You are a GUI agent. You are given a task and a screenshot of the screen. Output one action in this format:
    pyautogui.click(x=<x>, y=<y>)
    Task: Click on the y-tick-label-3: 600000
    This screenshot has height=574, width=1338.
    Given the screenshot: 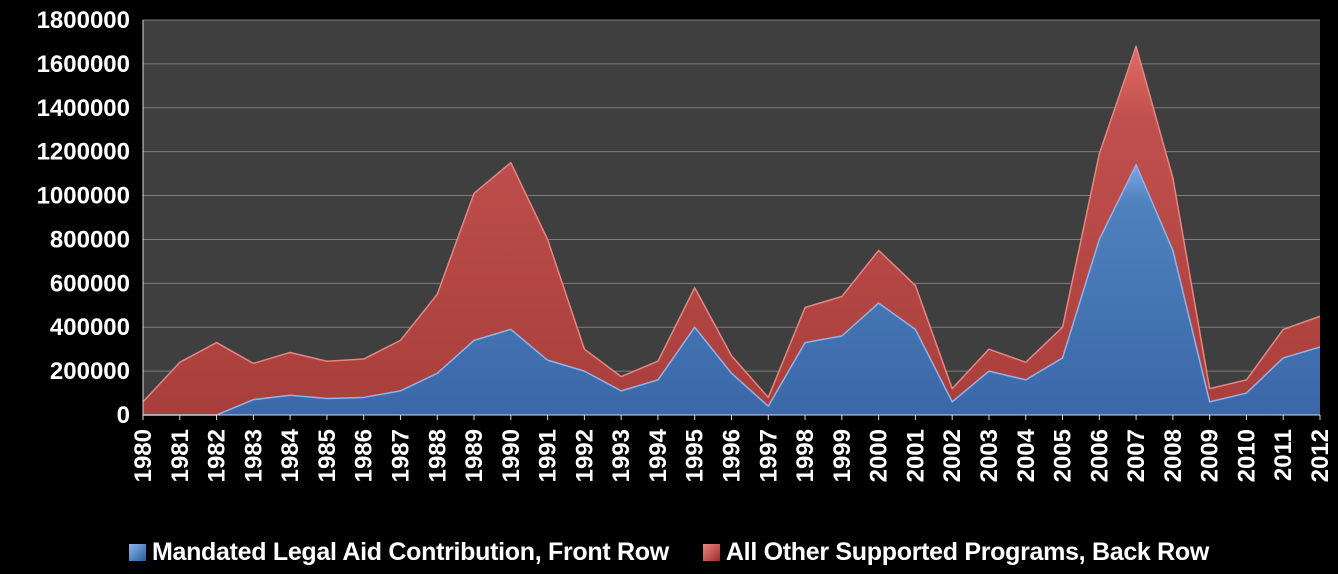 What is the action you would take?
    pyautogui.click(x=90, y=283)
    